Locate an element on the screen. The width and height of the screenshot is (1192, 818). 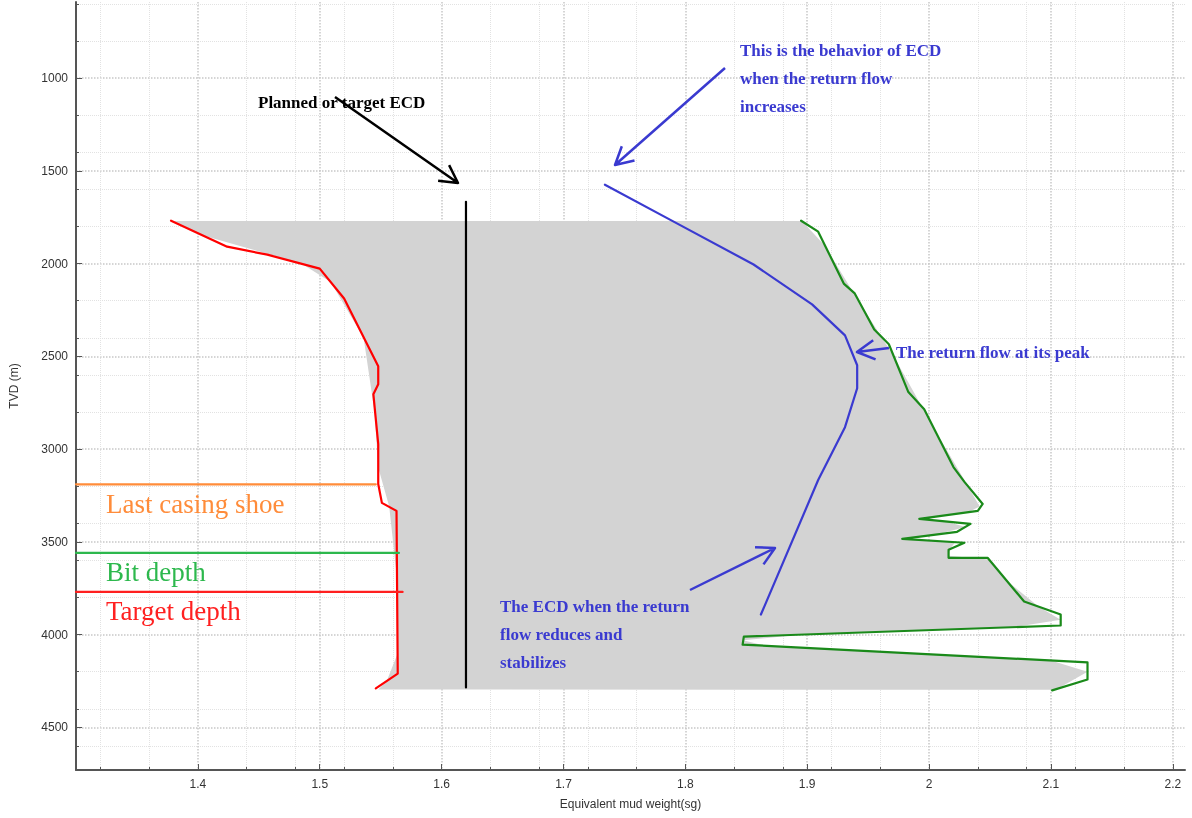
x-axis-title: Equivalent mud weight(sg) is located at coordinates (630, 804).